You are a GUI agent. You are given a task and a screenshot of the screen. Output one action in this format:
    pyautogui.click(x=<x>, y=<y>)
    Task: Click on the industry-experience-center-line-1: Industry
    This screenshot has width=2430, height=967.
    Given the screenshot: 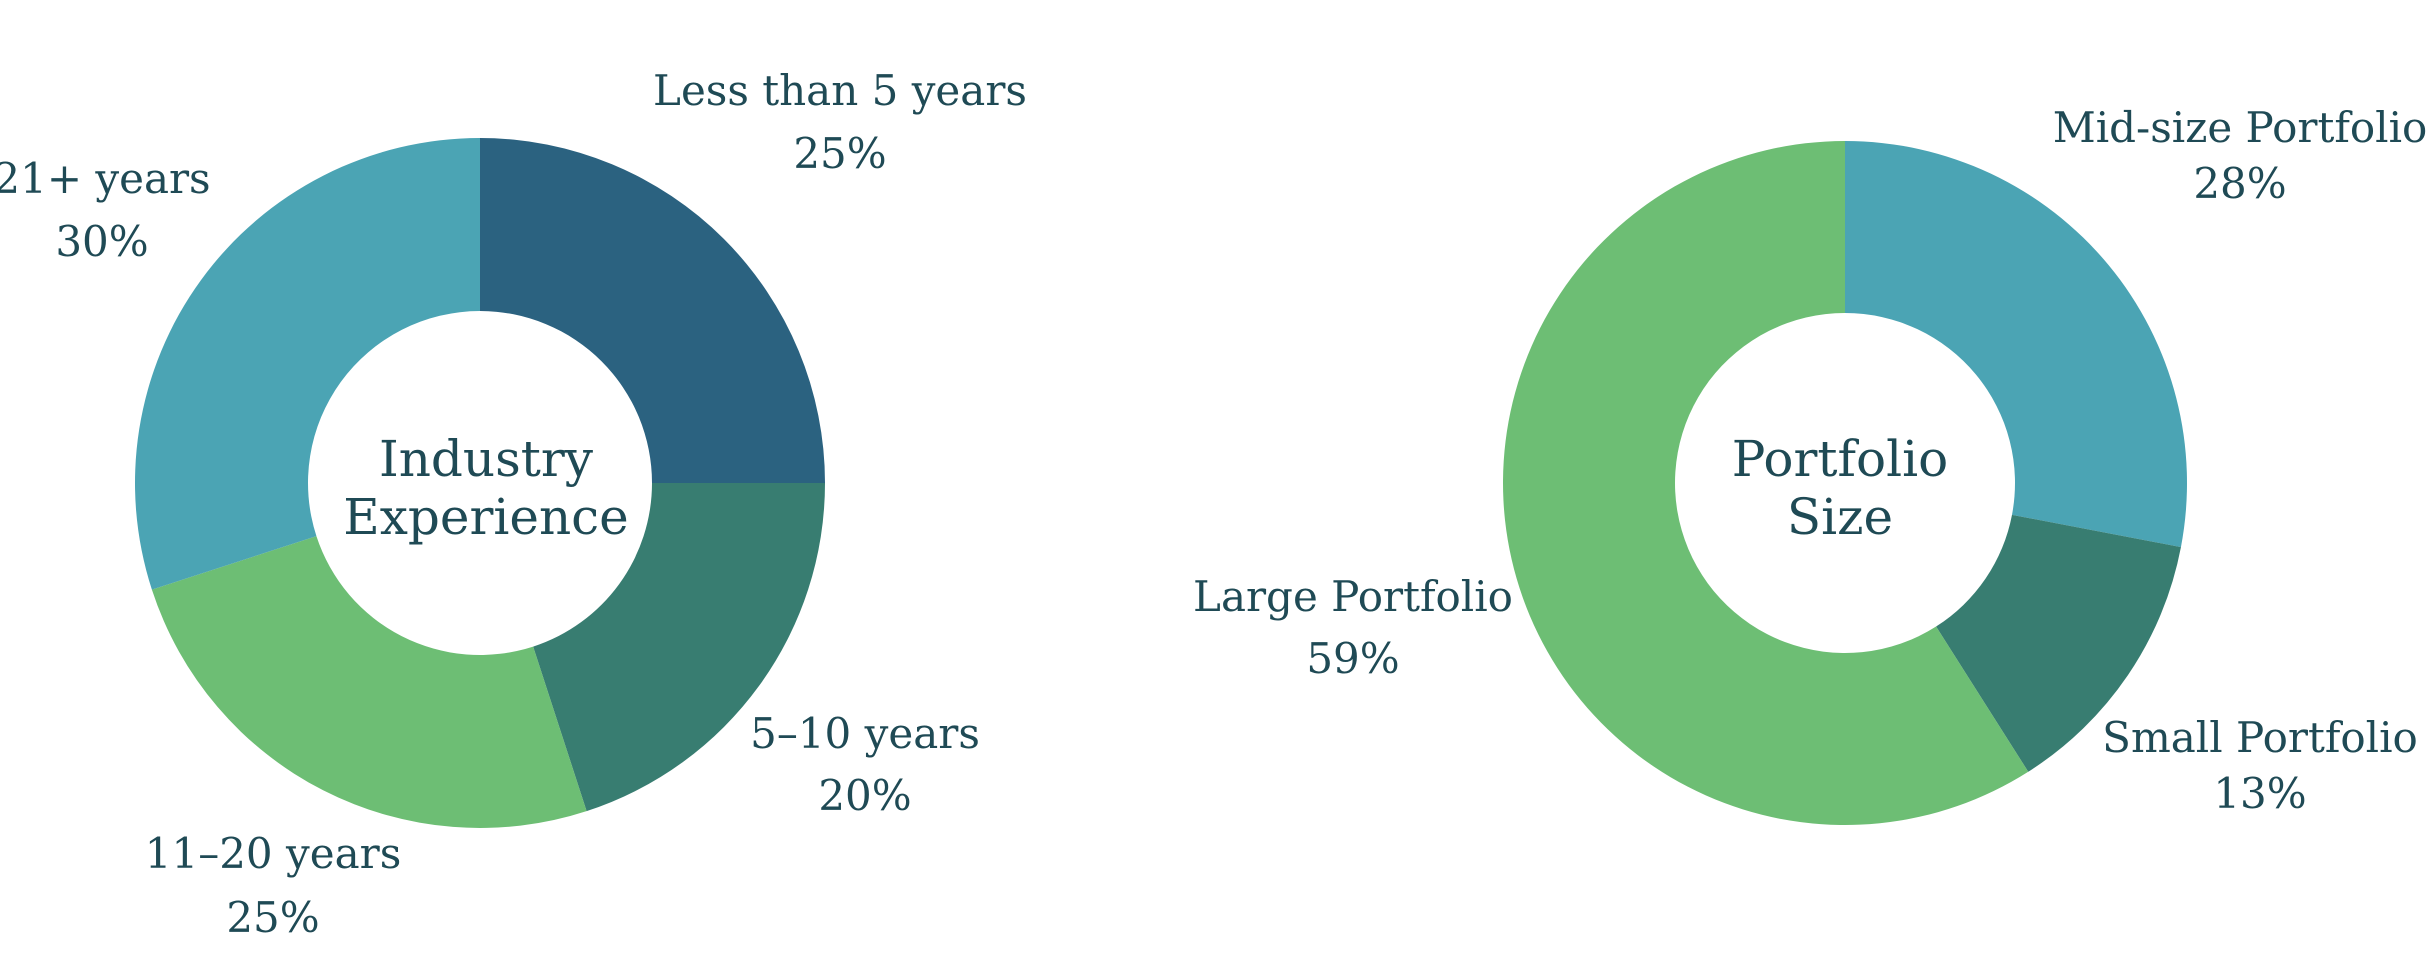 What is the action you would take?
    pyautogui.click(x=486, y=459)
    